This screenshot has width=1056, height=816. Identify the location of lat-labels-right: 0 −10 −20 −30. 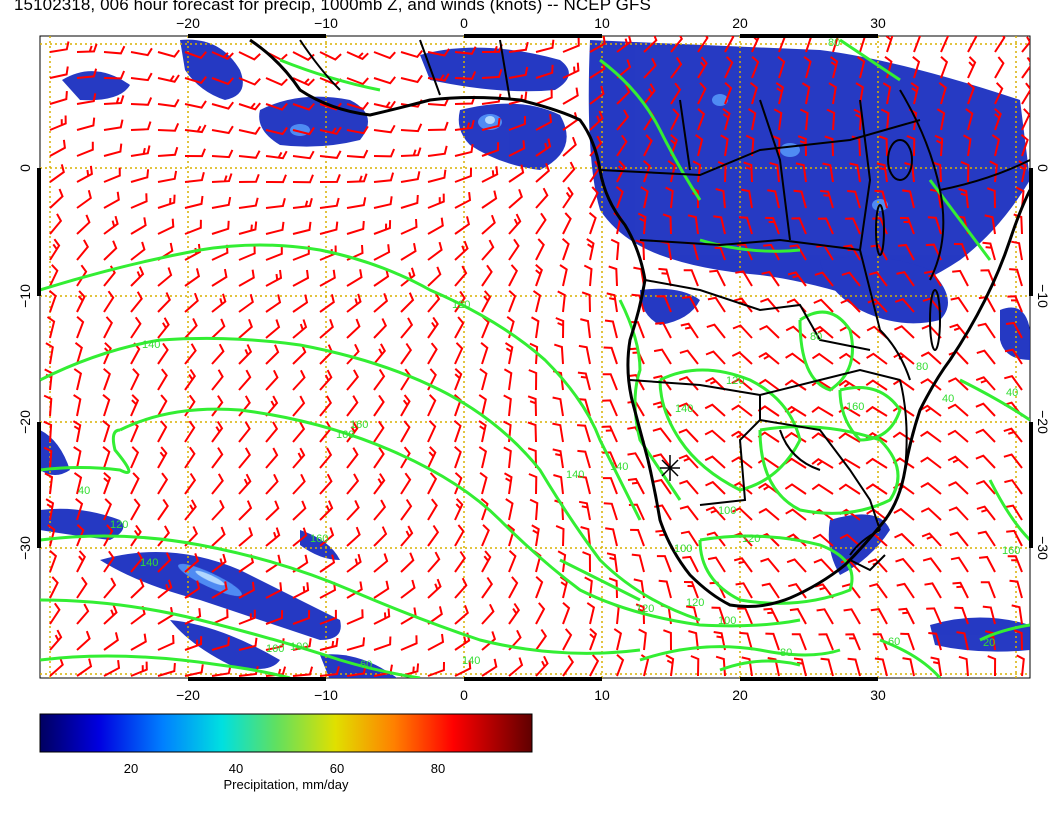
(1043, 362).